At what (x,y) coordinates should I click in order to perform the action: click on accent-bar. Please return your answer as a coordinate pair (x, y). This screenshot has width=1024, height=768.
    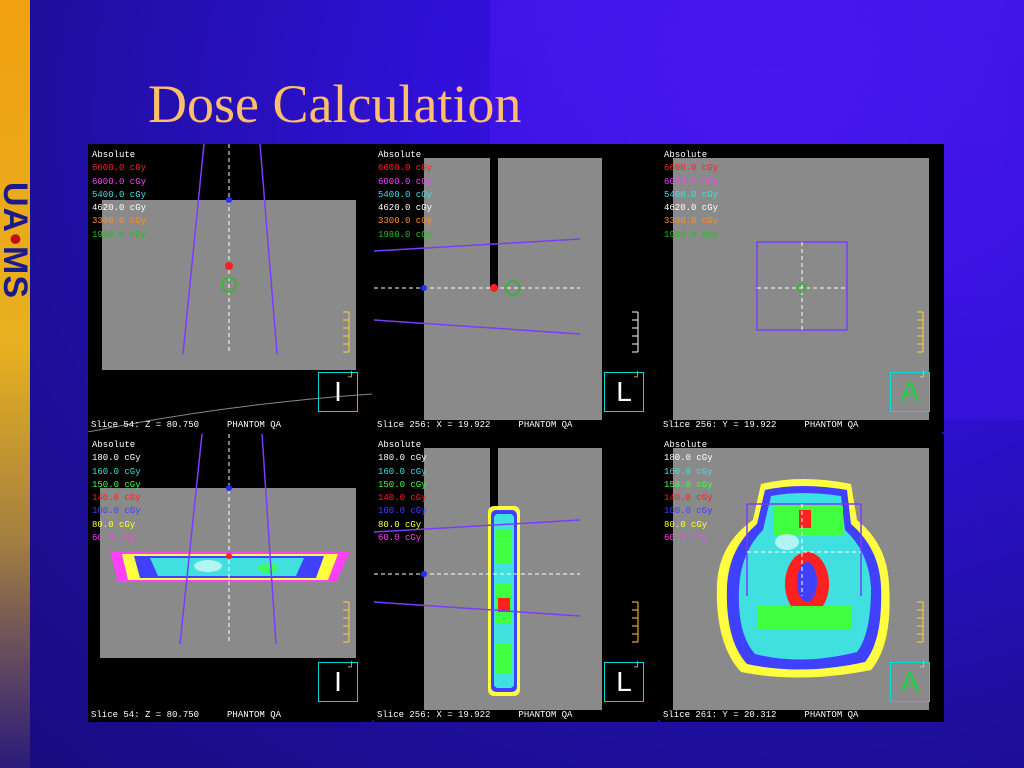
    Looking at the image, I should click on (15, 384).